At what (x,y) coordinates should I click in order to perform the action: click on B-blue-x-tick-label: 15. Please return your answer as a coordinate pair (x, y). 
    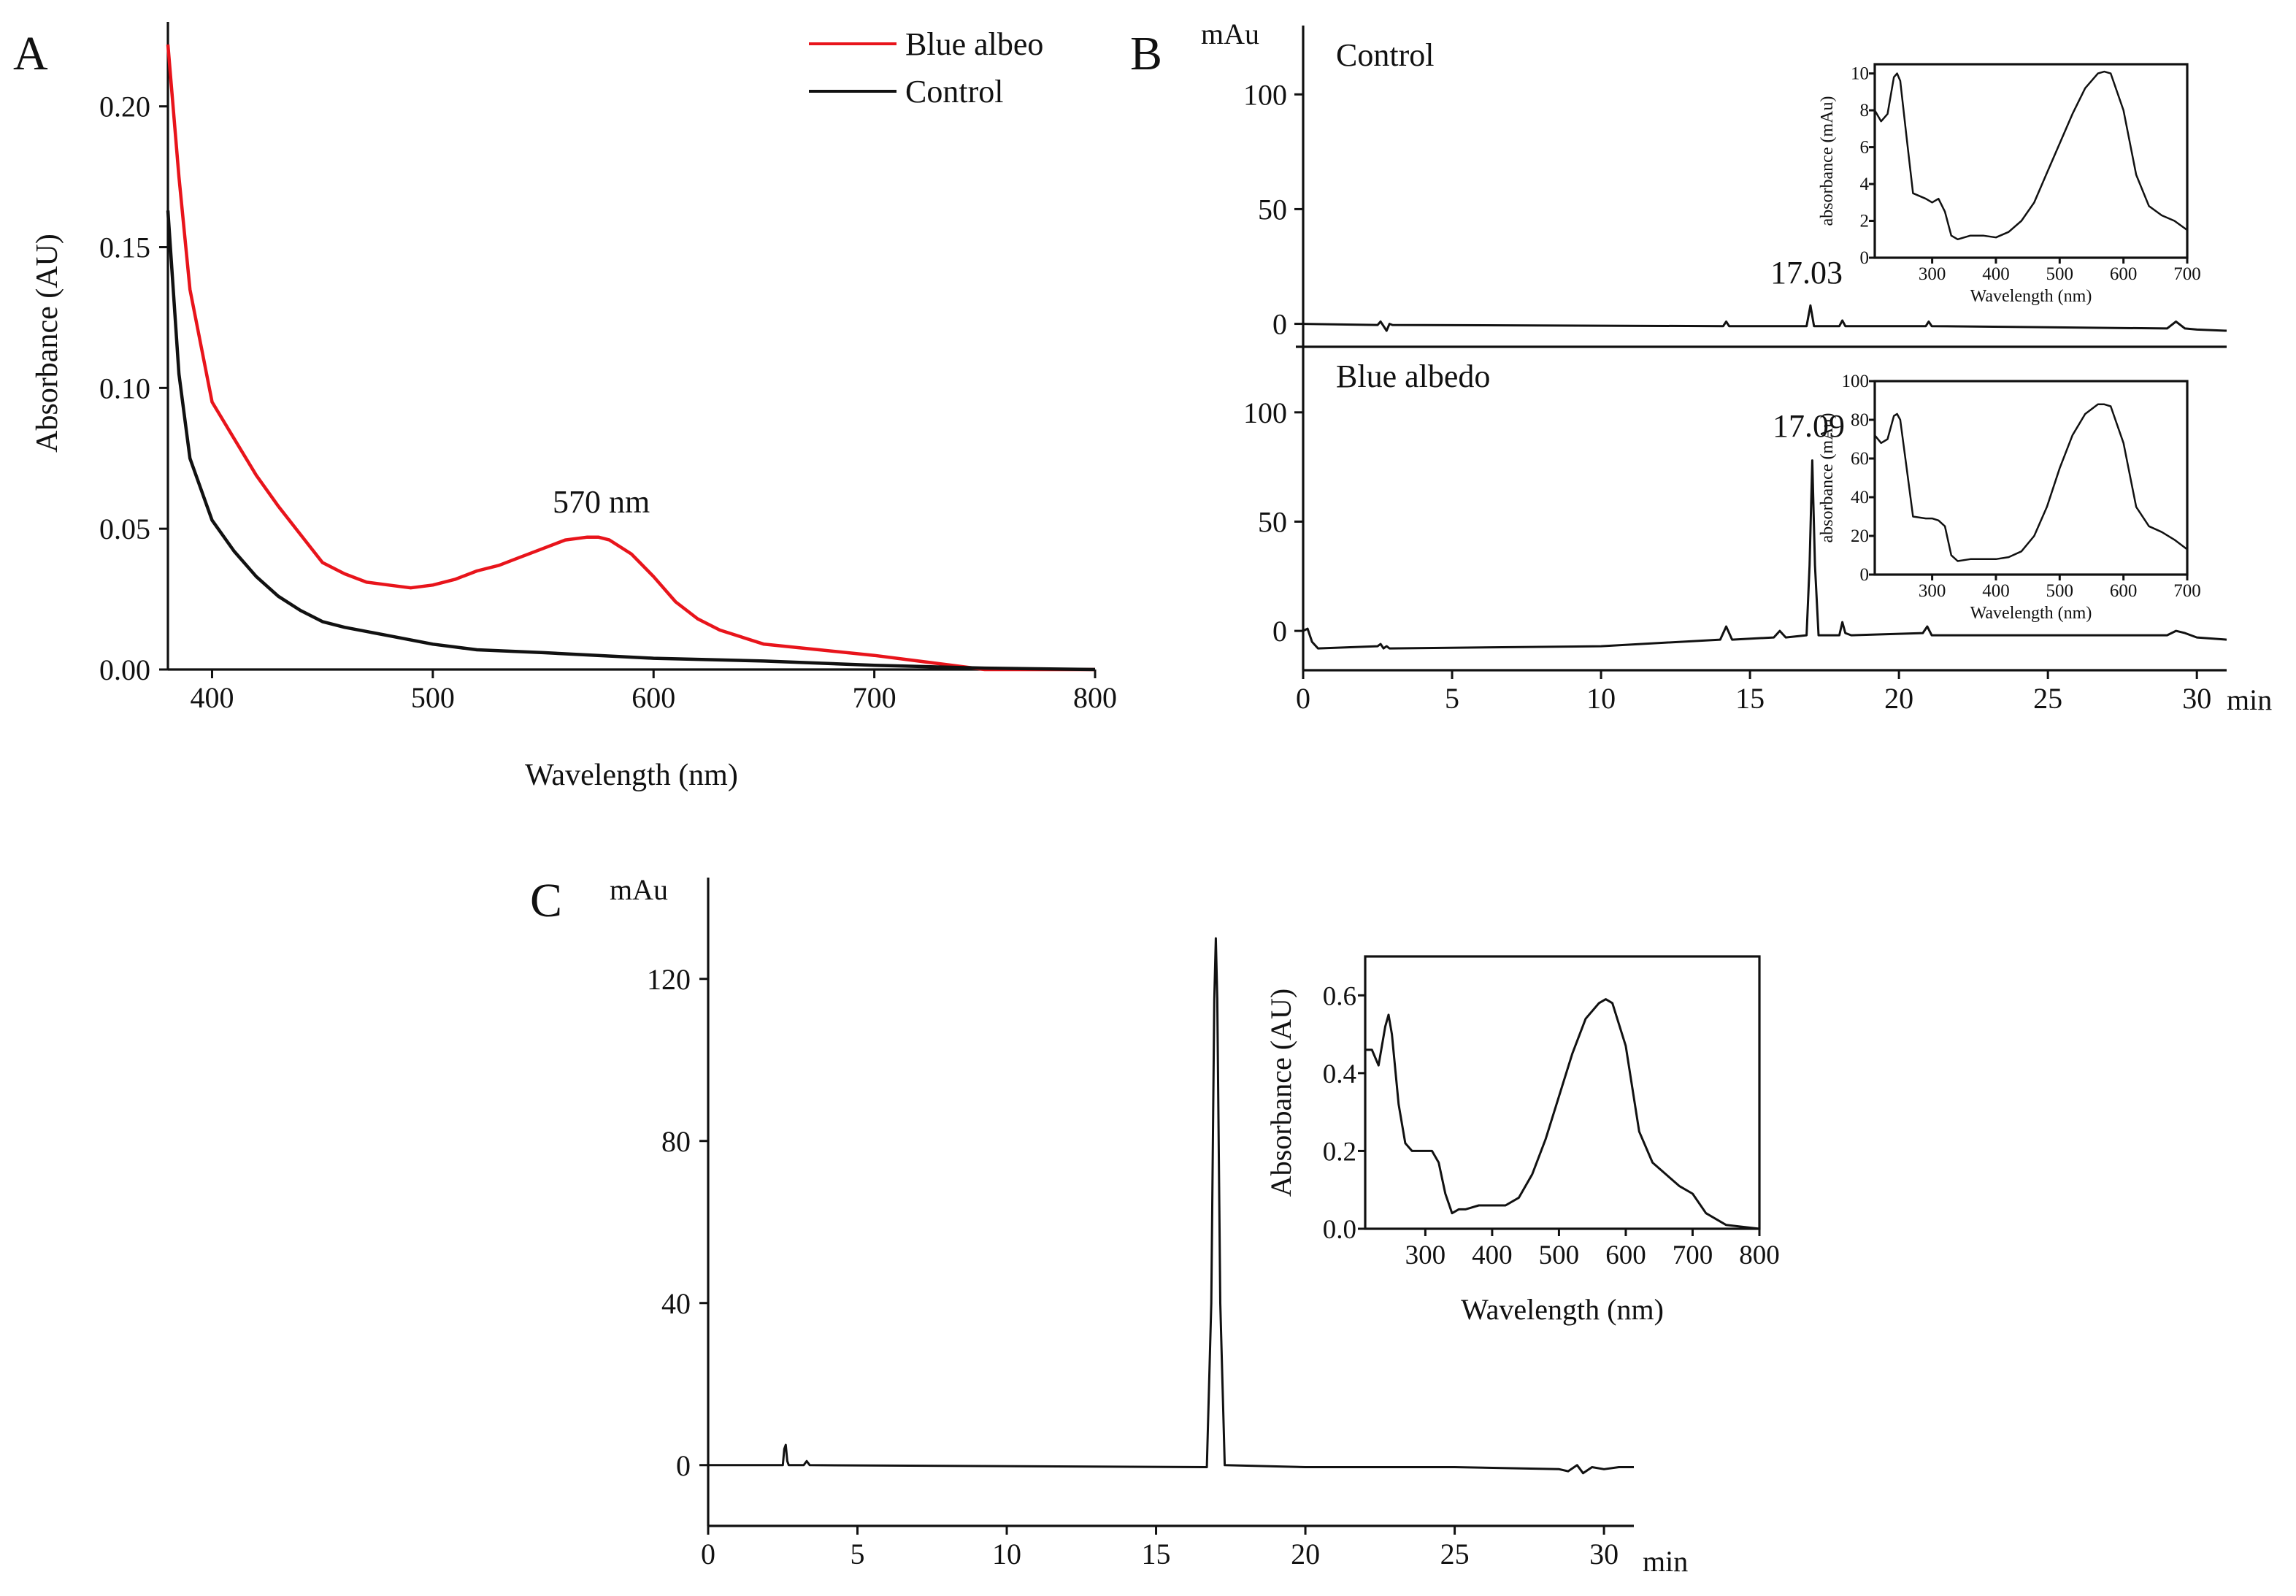
    Looking at the image, I should click on (1750, 698).